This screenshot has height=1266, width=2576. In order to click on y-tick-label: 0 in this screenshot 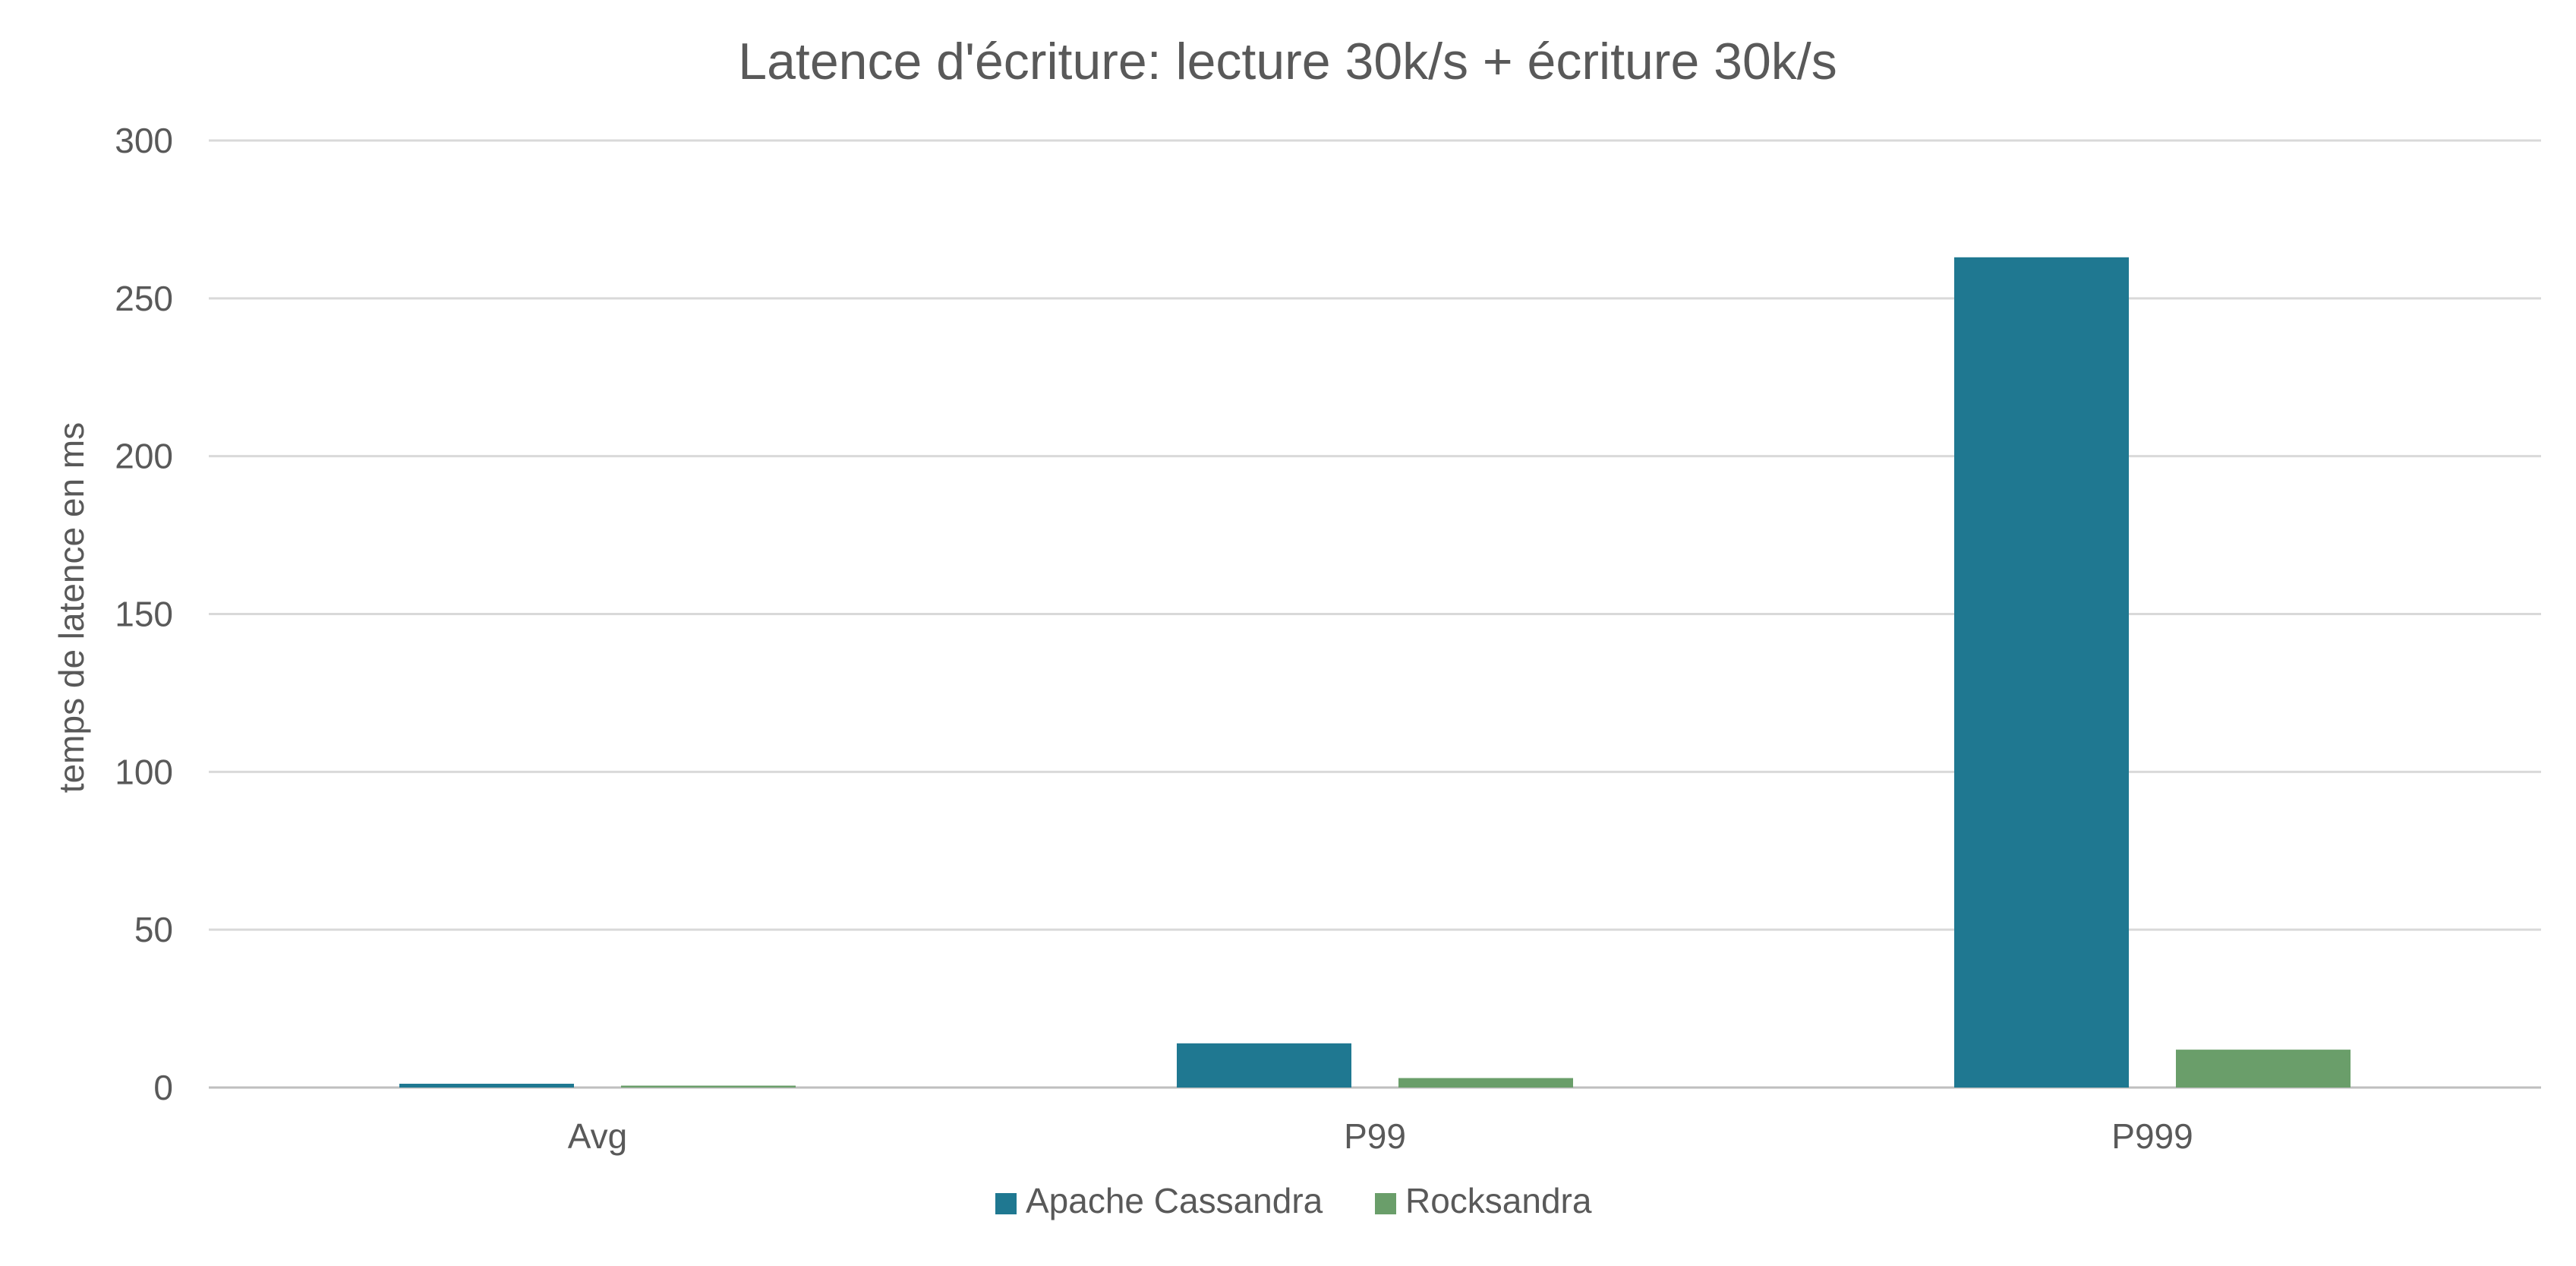, I will do `click(163, 1087)`.